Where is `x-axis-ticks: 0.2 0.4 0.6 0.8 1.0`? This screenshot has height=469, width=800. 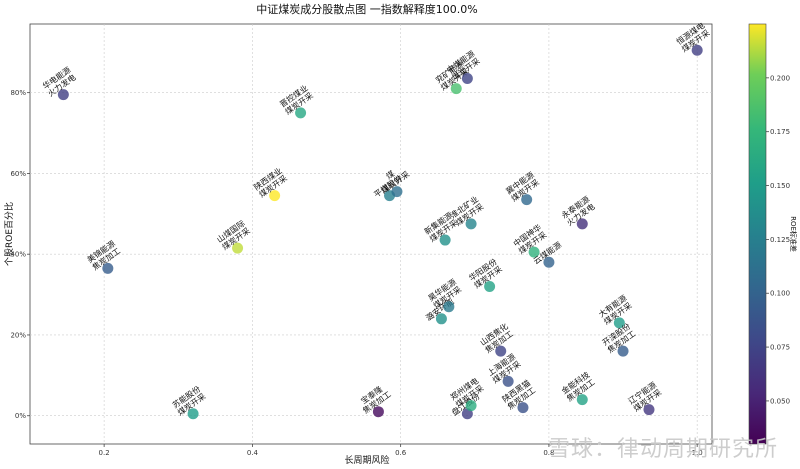
x-axis-ticks: 0.2 0.4 0.6 0.8 1.0 is located at coordinates (401, 450).